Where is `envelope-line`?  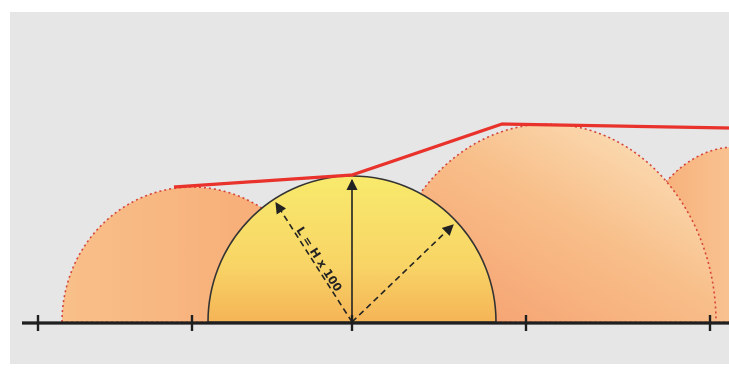
envelope-line is located at coordinates (451, 155).